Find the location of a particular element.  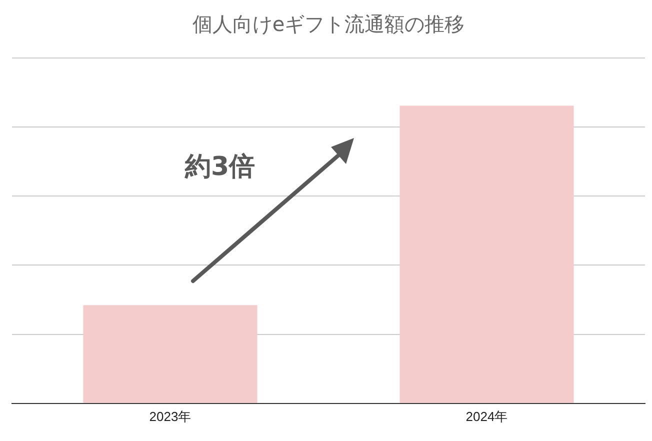

chart-title: 個人向けeギフト流通額の推移 is located at coordinates (328, 24).